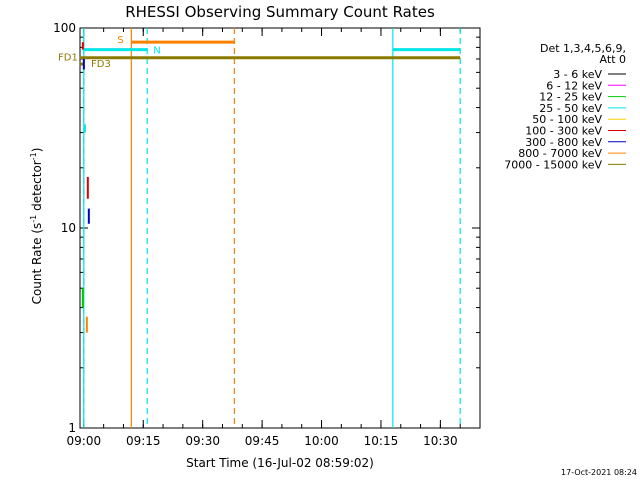  I want to click on legend-item-label: 100 - 300 keV, so click(563, 131).